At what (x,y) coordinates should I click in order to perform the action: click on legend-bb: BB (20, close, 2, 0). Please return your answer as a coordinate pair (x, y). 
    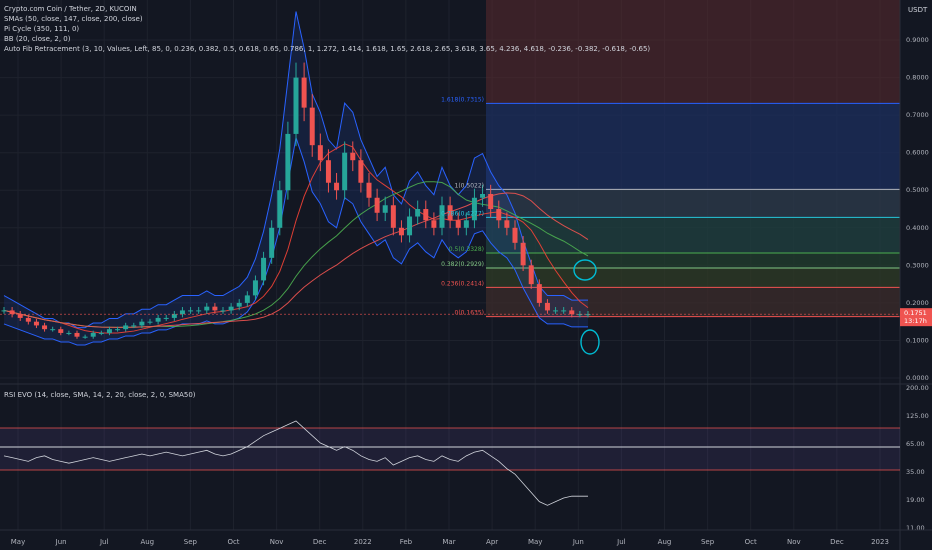
    Looking at the image, I should click on (37, 39).